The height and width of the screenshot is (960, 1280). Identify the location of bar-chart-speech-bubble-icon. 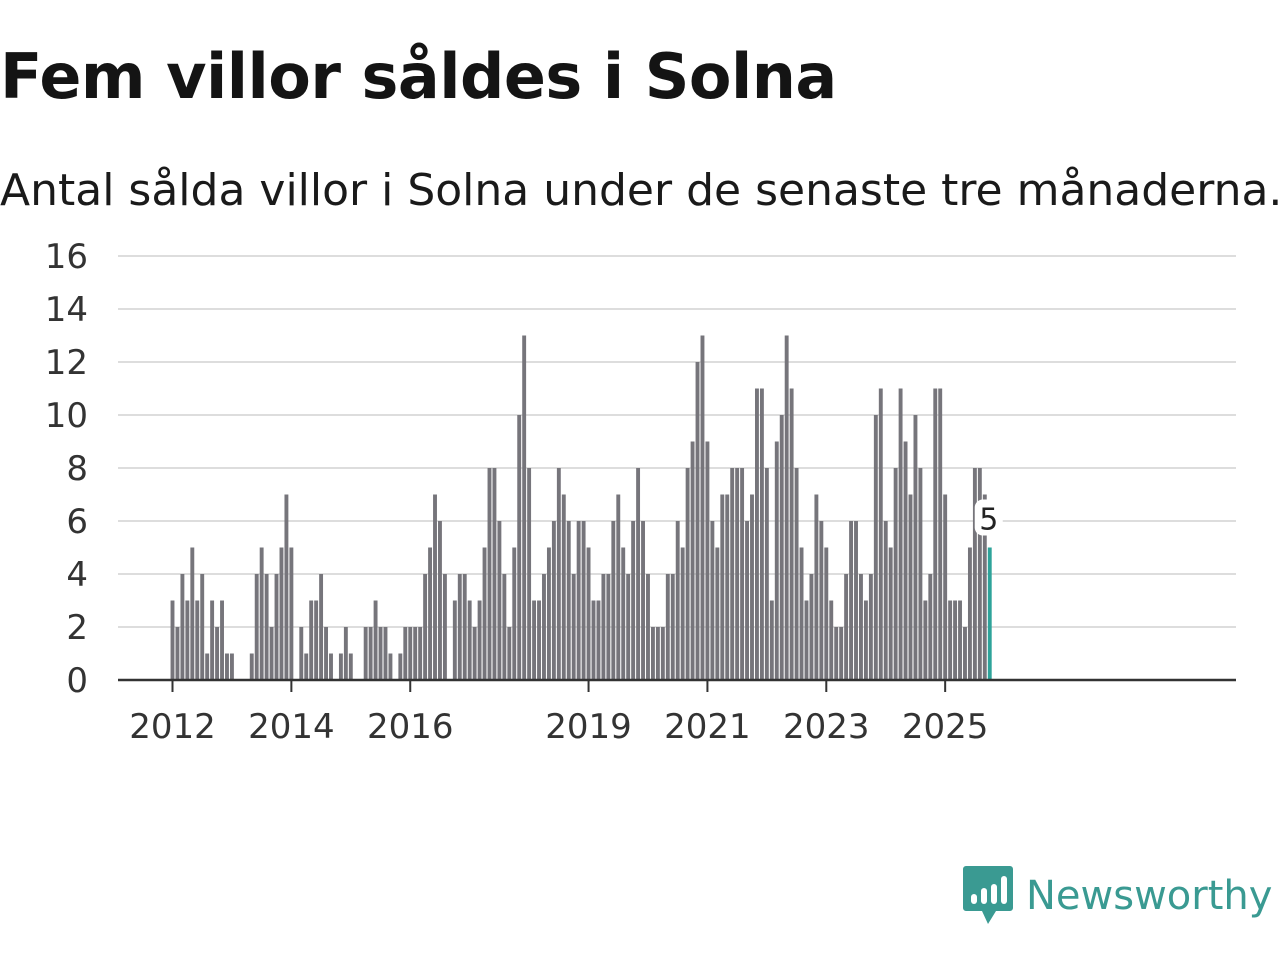
(988, 895).